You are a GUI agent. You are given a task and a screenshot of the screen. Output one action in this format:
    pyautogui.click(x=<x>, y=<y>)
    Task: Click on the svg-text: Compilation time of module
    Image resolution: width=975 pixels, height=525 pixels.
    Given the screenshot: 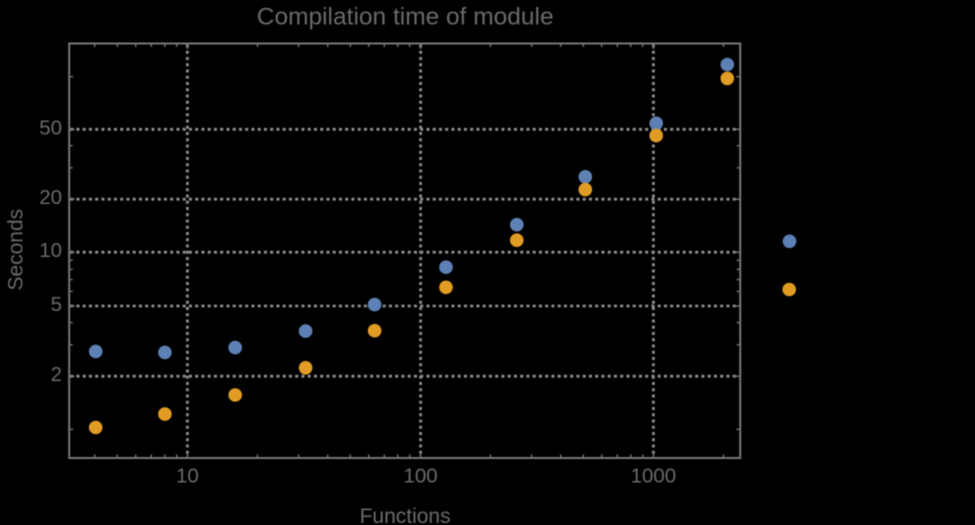 What is the action you would take?
    pyautogui.click(x=405, y=17)
    